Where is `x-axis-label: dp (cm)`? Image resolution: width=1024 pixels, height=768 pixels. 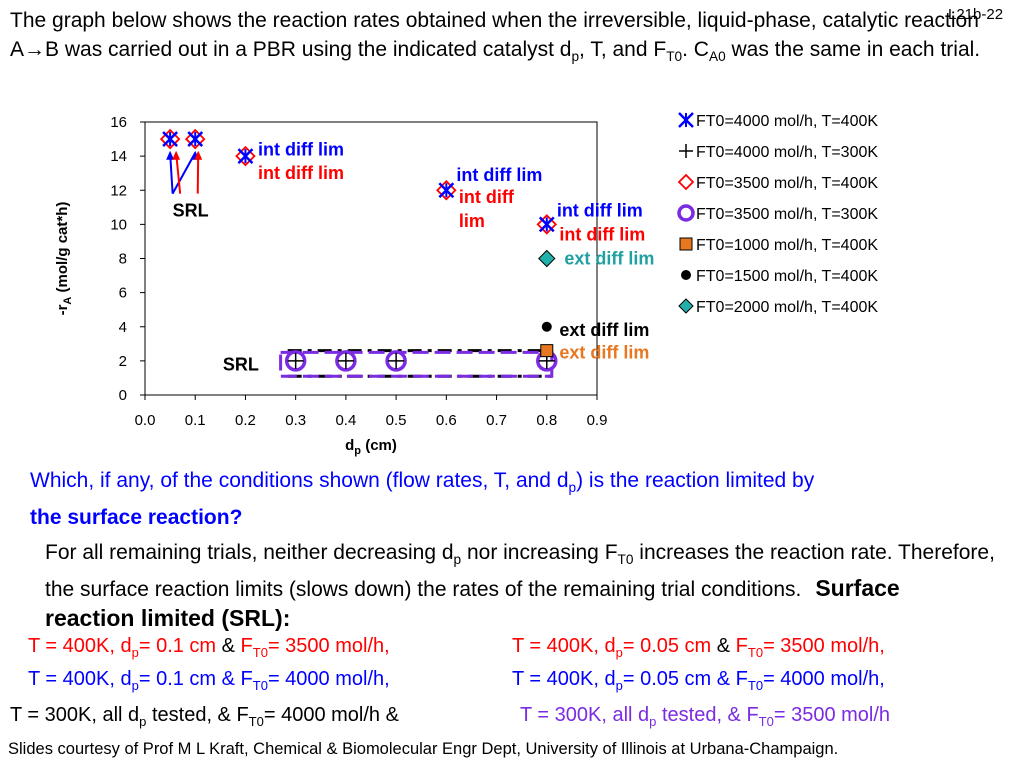
x-axis-label: dp (cm) is located at coordinates (371, 447).